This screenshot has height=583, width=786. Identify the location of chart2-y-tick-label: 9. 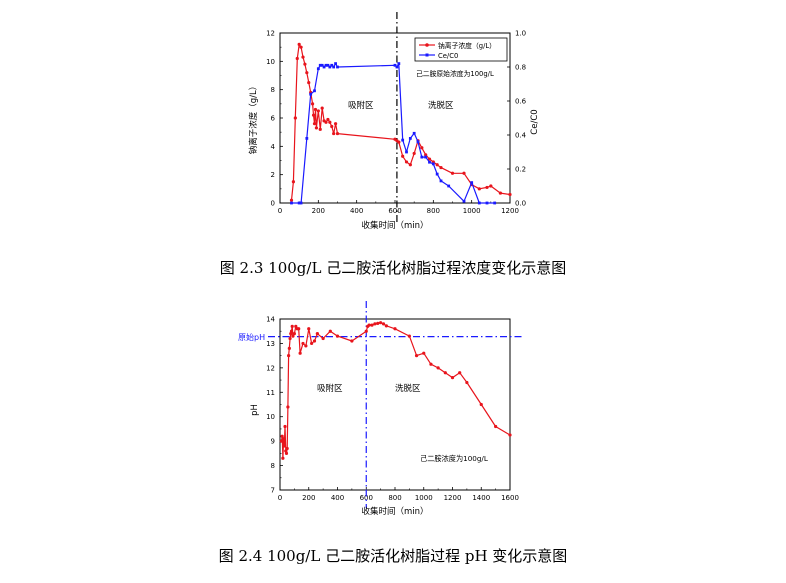
(273, 442).